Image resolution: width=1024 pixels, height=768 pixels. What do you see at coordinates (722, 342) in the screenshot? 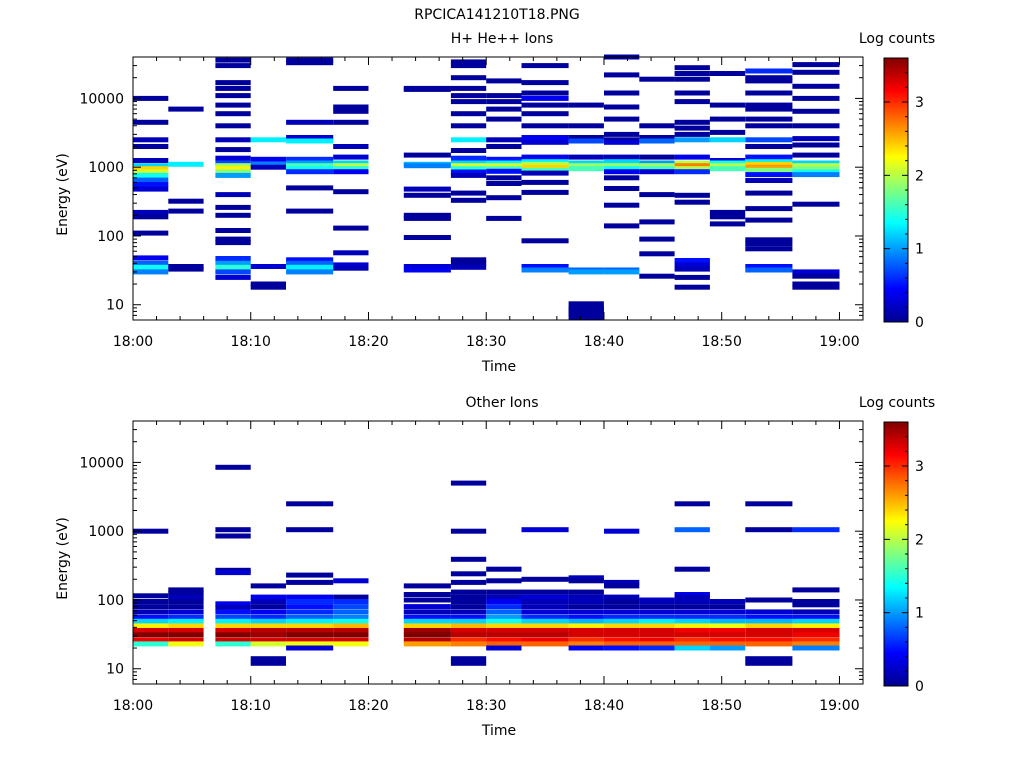
I see `x-tick-label: 18:50` at bounding box center [722, 342].